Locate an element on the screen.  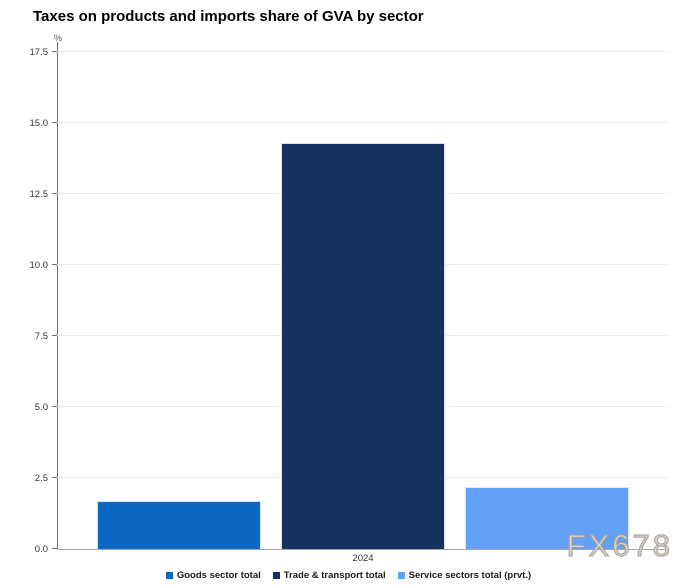
y-axis-labels: 0.0 2.5 5.0 7.5 10.0 12.5 15.0 17.5 is located at coordinates (25, 300).